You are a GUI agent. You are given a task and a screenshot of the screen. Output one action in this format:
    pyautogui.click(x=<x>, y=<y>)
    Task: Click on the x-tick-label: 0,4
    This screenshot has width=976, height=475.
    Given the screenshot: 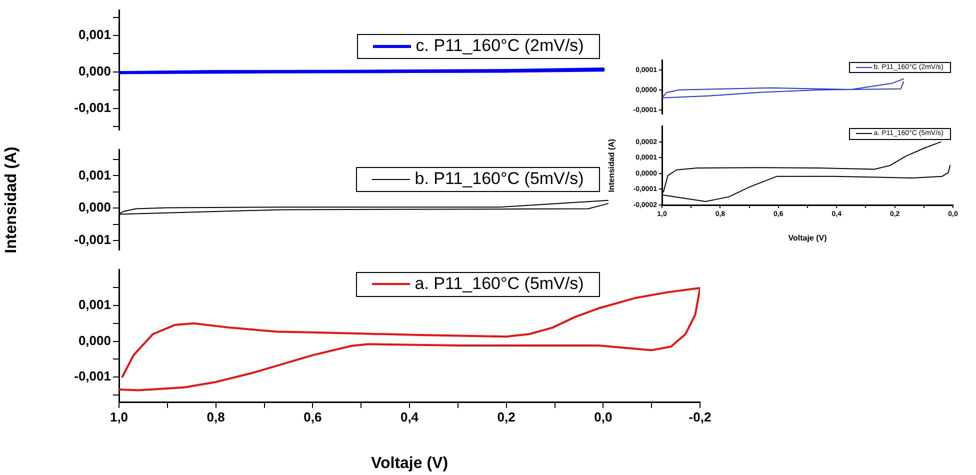 What is the action you would take?
    pyautogui.click(x=410, y=416)
    